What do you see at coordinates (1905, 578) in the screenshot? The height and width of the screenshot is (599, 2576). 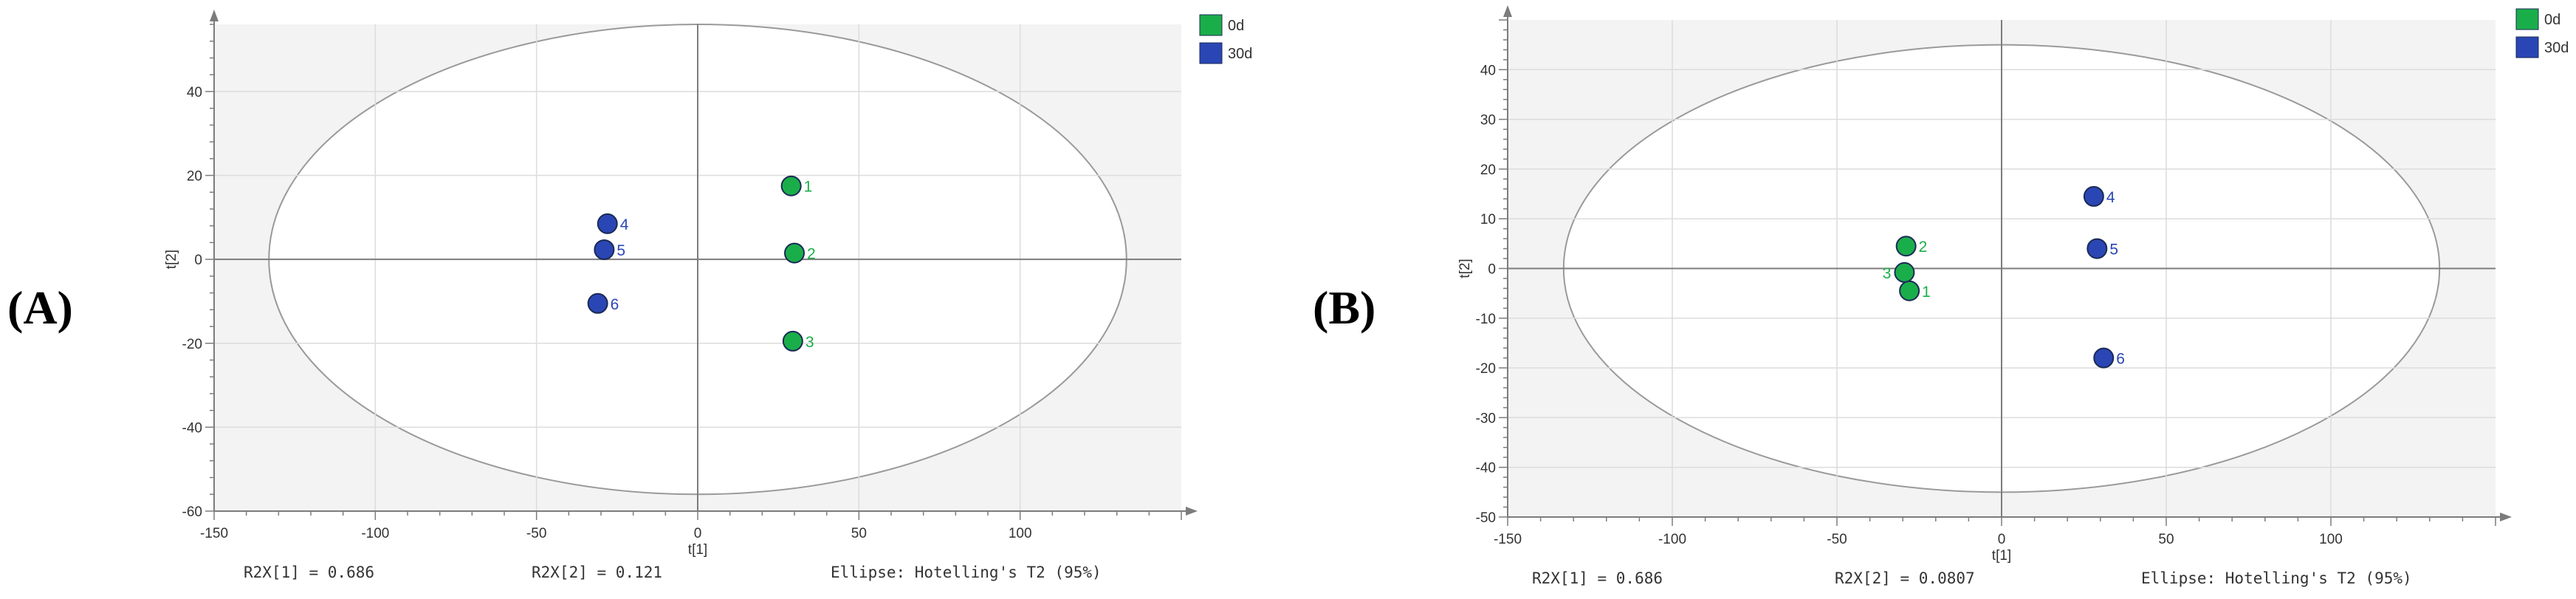 I see `r2x2-stat: R2X[2] = 0.0807` at bounding box center [1905, 578].